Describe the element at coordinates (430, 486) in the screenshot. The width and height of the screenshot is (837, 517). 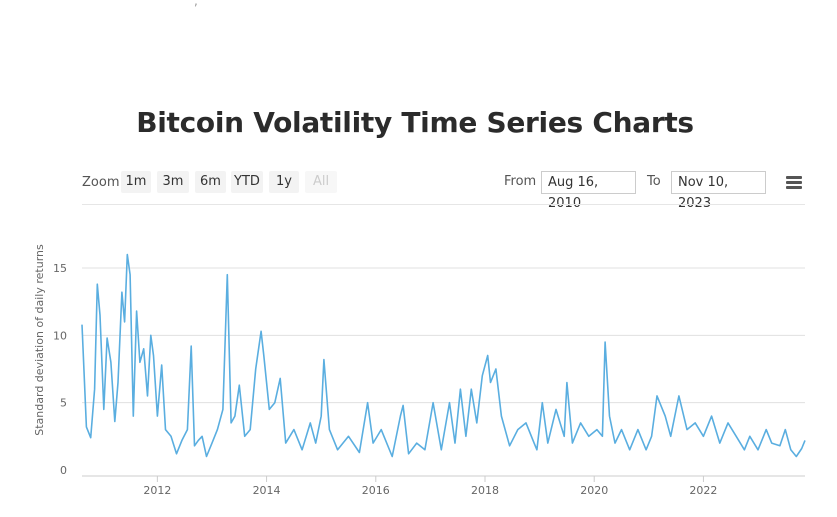
I see `x-axis-ticks: 2012 2014 2016 2018 2020 2022` at that location.